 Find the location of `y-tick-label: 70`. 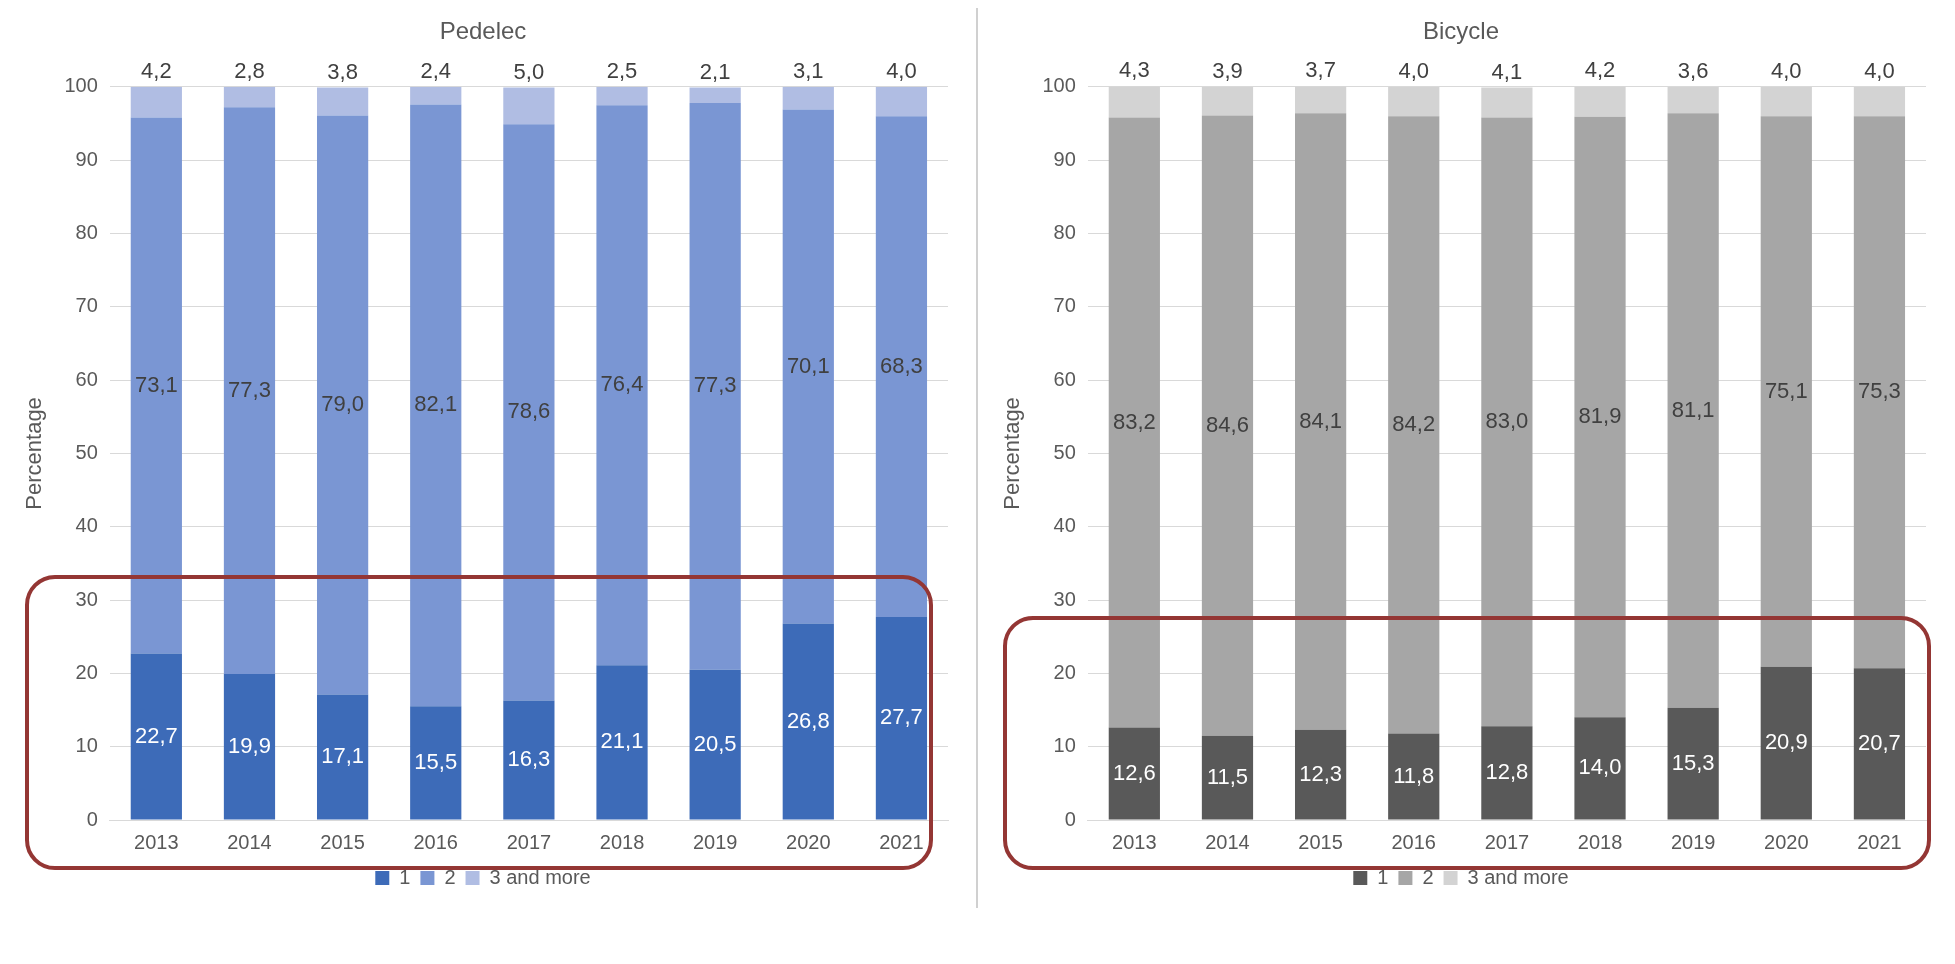

y-tick-label: 70 is located at coordinates (1064, 305).